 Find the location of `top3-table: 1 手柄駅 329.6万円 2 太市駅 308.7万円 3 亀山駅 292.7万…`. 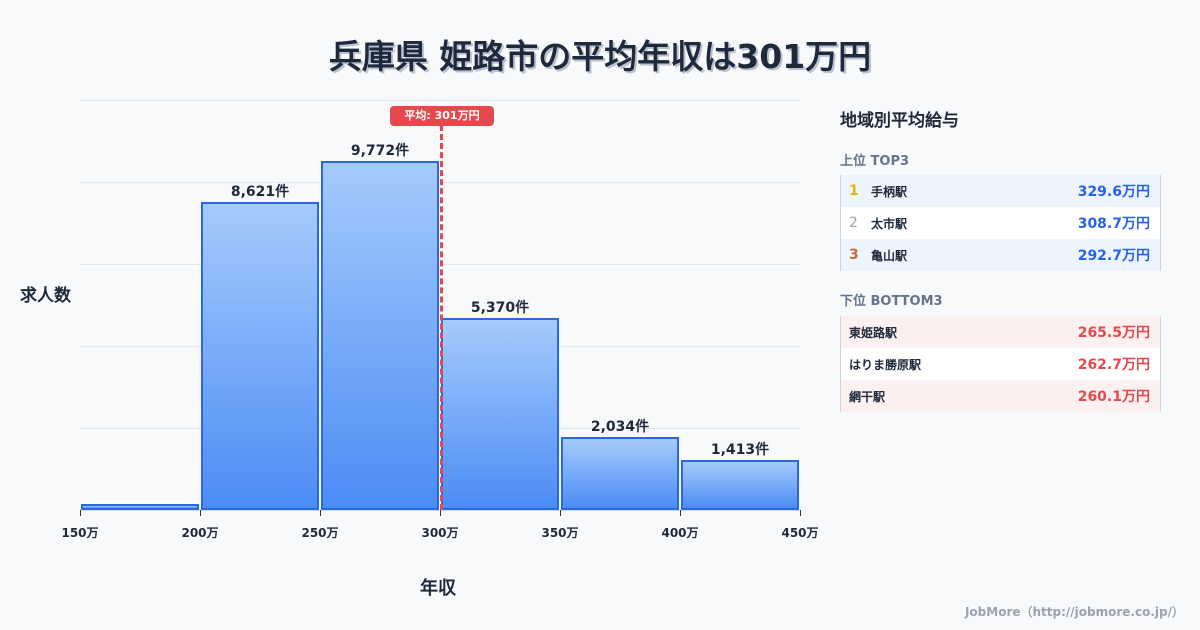

top3-table: 1 手柄駅 329.6万円 2 太市駅 308.7万円 3 亀山駅 292.7万… is located at coordinates (1000, 223).